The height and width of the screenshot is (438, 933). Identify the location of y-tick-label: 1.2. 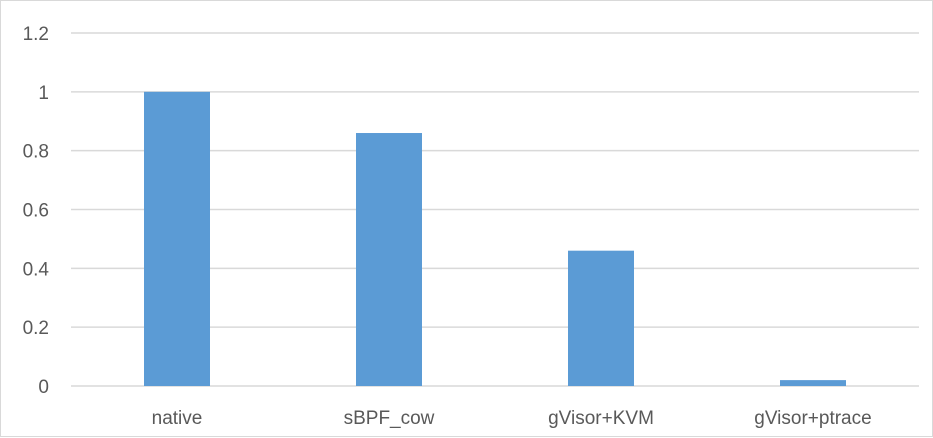
(36, 34).